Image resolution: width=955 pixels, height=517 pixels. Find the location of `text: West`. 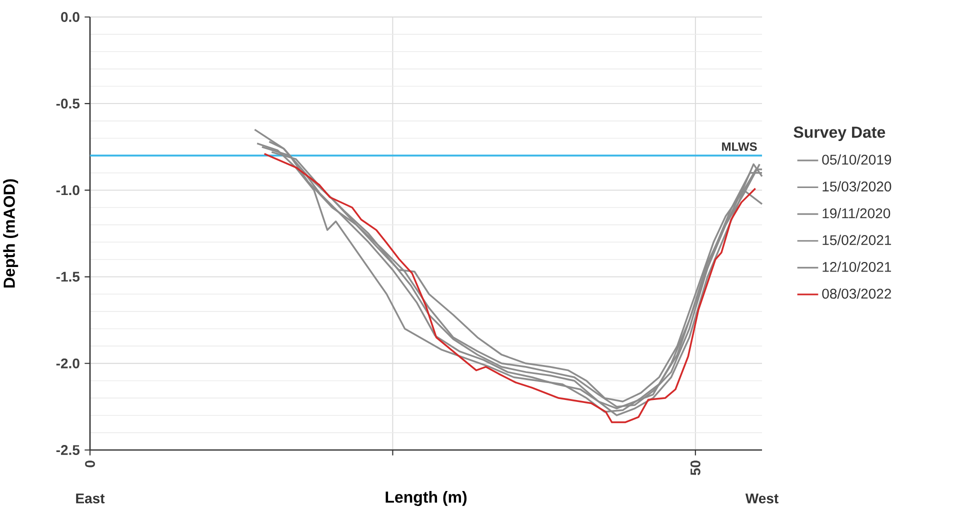

text: West is located at coordinates (761, 499).